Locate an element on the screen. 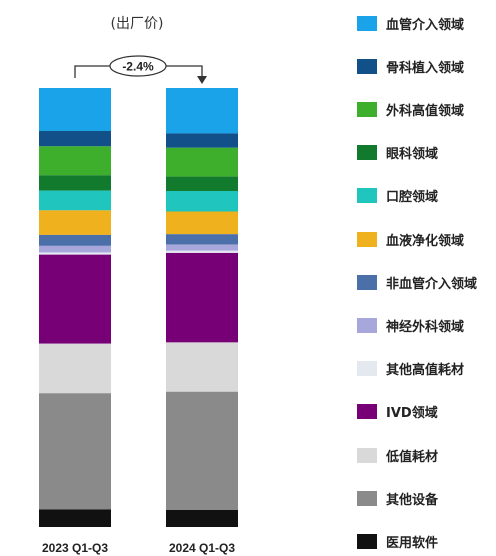 This screenshot has height=556, width=496. legend-item-2: 骨科植入领域 is located at coordinates (410, 66).